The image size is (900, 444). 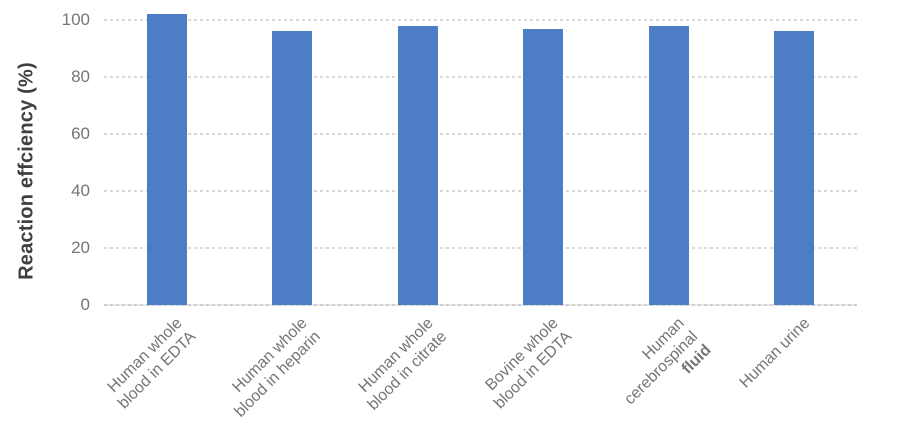 What do you see at coordinates (400, 364) in the screenshot?
I see `x-axis-label: Human whole blood in citrate` at bounding box center [400, 364].